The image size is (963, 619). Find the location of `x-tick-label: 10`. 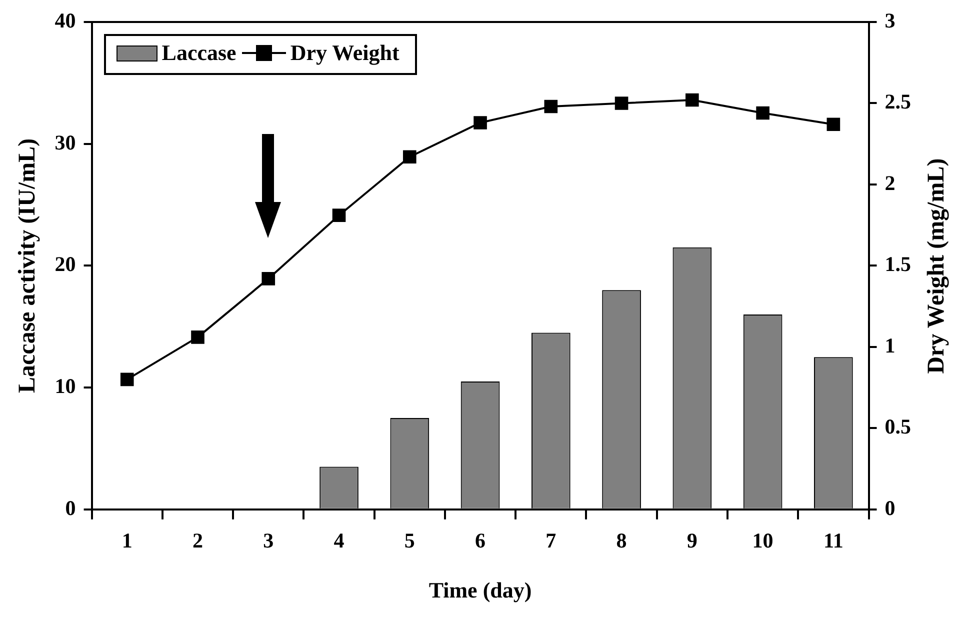

x-tick-label: 10 is located at coordinates (763, 540).